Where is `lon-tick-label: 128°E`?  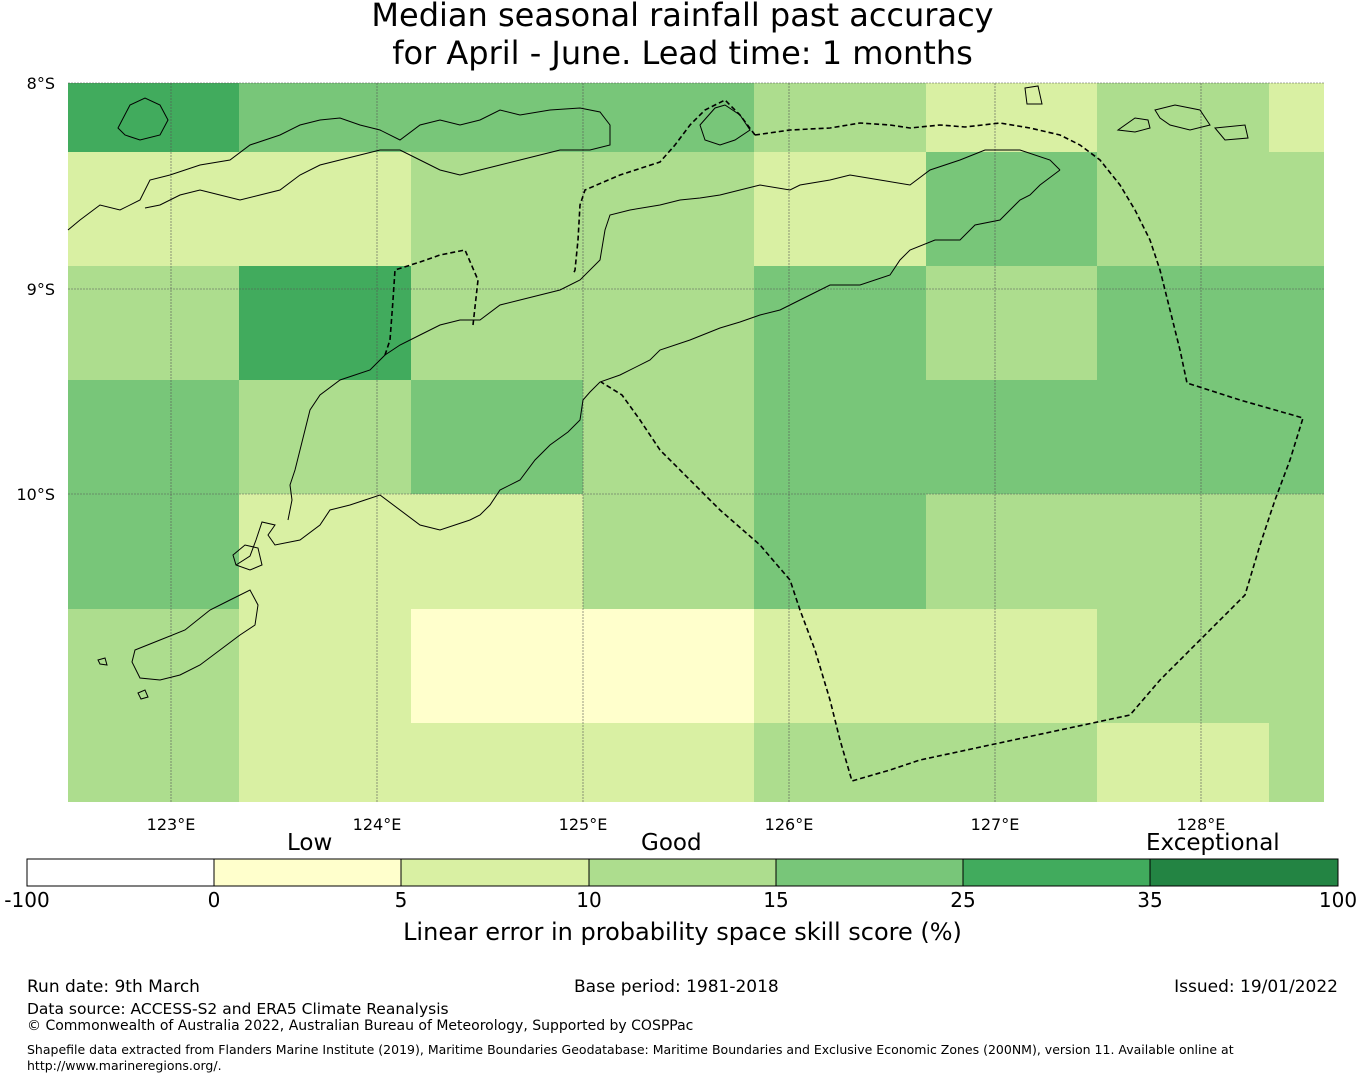 lon-tick-label: 128°E is located at coordinates (1201, 824).